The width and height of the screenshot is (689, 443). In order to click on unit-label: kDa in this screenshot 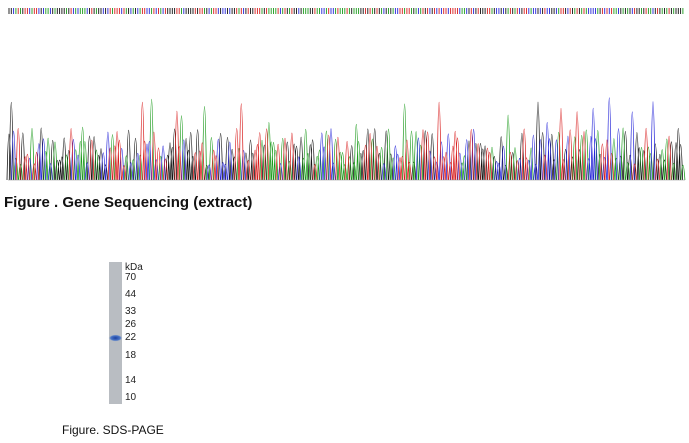, I will do `click(134, 267)`.